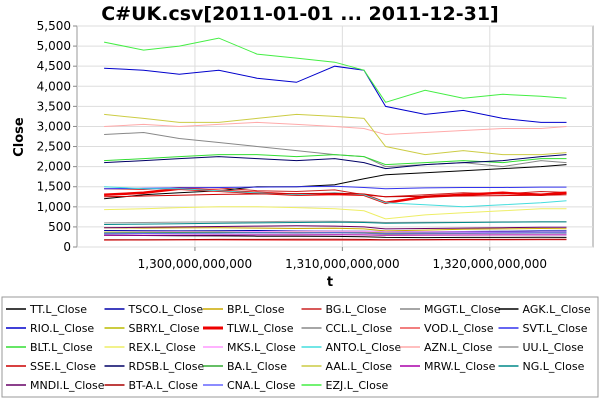  What do you see at coordinates (335, 187) in the screenshot?
I see `series-line-svt-l-close` at bounding box center [335, 187].